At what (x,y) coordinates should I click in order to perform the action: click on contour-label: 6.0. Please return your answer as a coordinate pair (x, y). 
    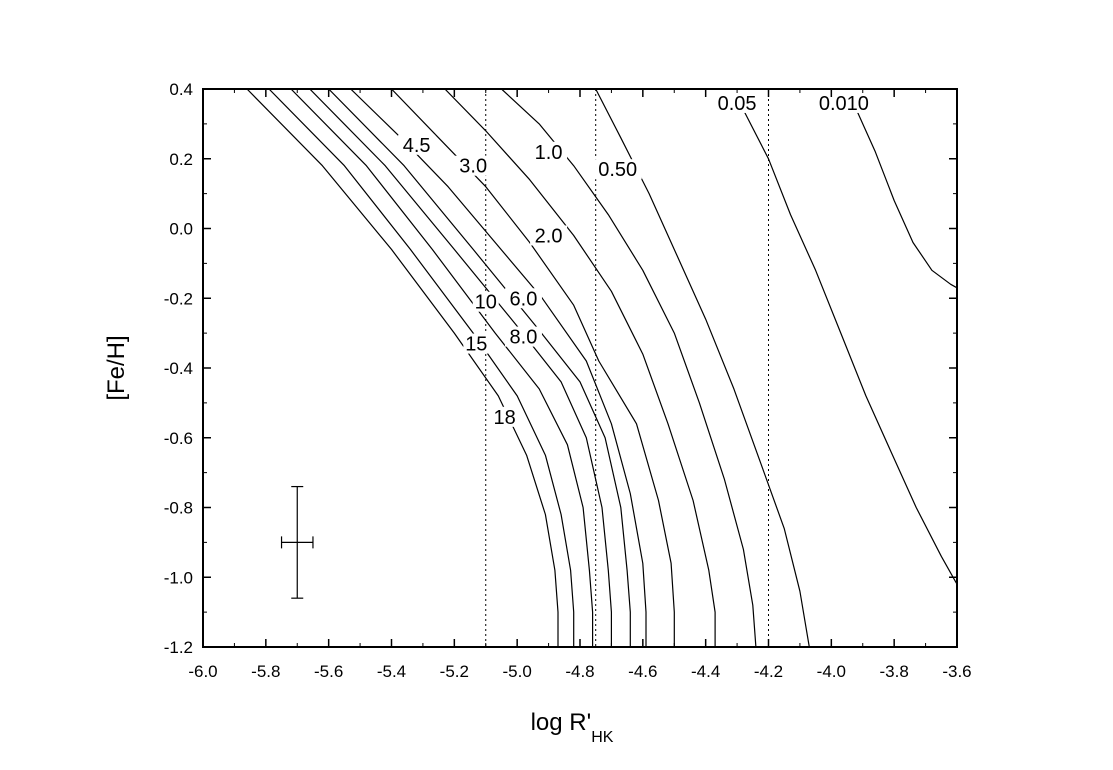
    Looking at the image, I should click on (524, 299).